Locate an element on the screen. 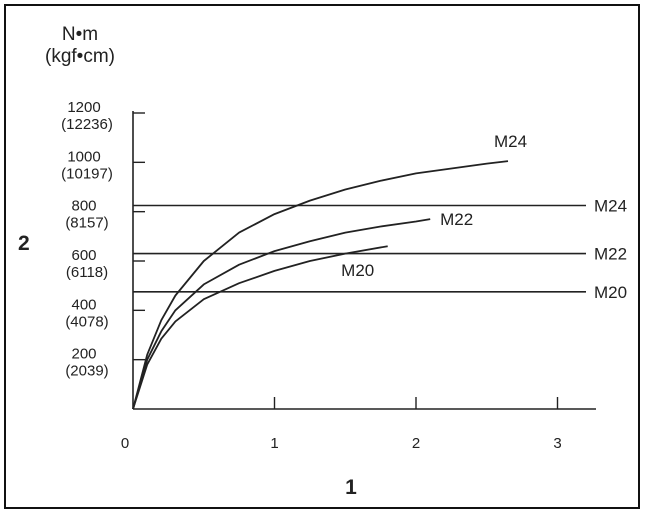 This screenshot has width=646, height=515. x-tick-label: 3 is located at coordinates (557, 443).